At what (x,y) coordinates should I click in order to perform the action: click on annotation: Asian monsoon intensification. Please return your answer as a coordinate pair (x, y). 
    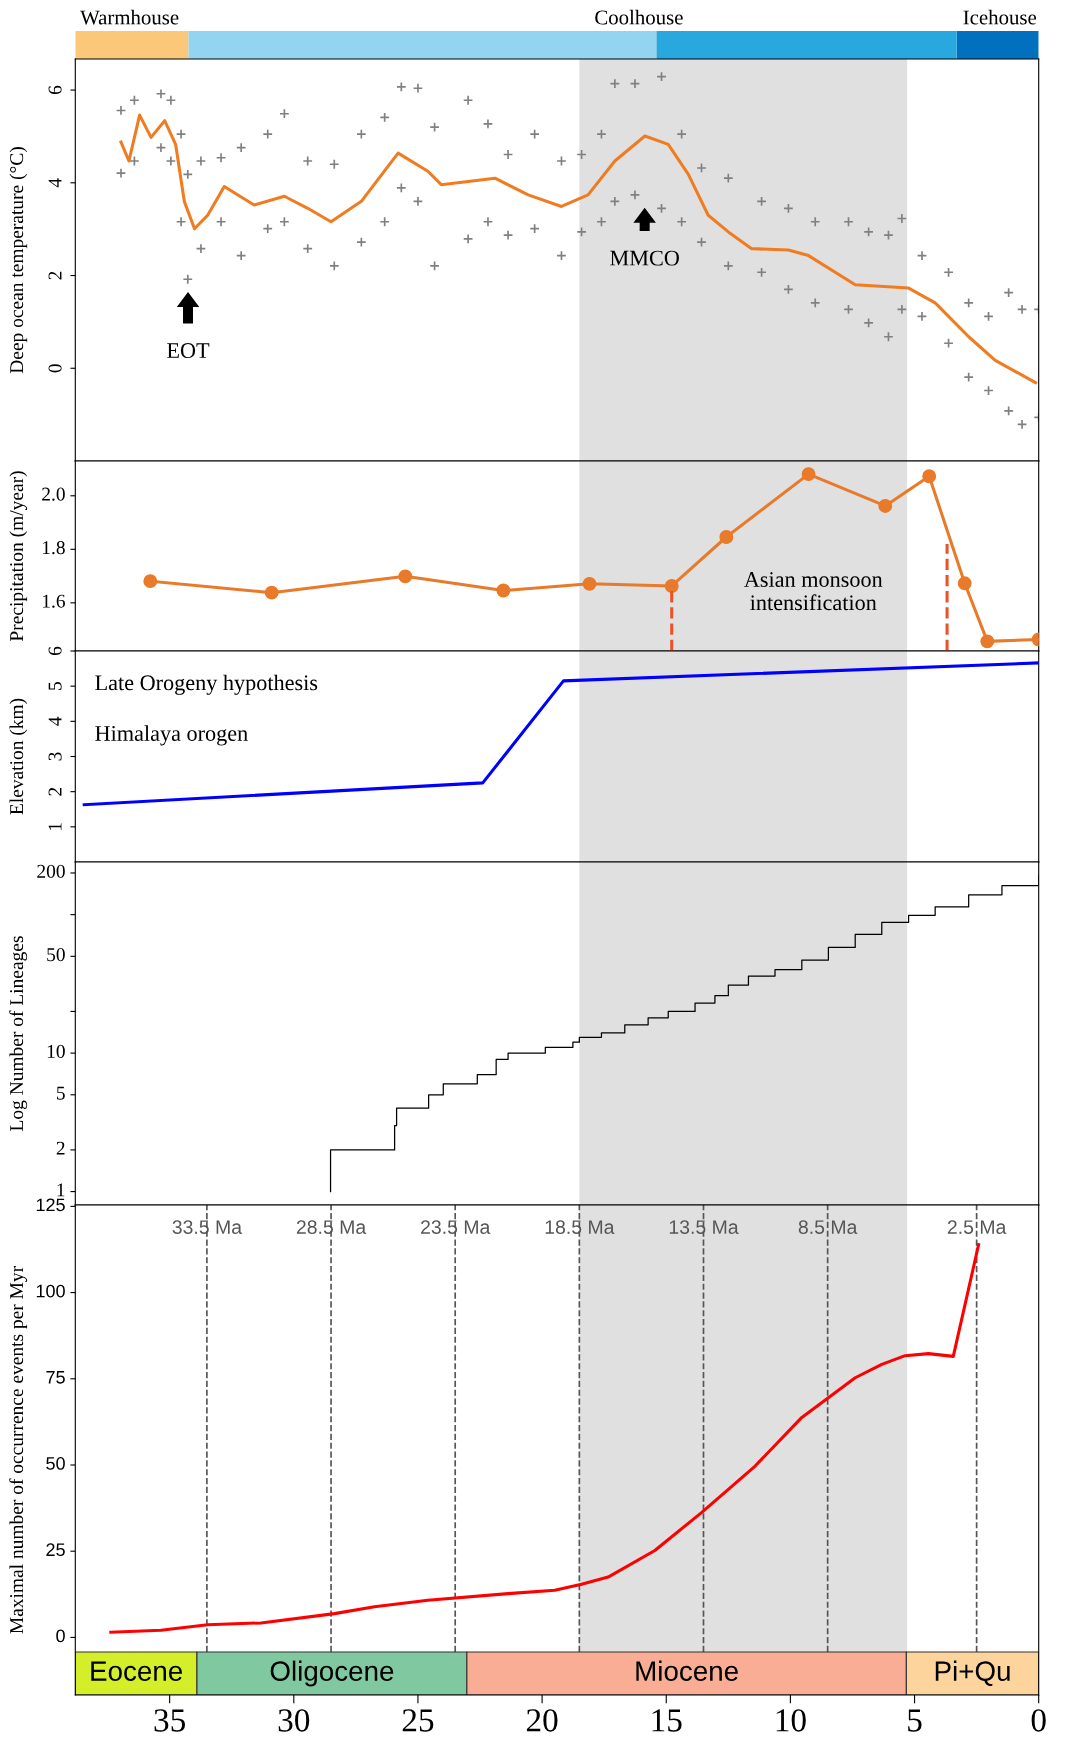
    Looking at the image, I should click on (813, 591).